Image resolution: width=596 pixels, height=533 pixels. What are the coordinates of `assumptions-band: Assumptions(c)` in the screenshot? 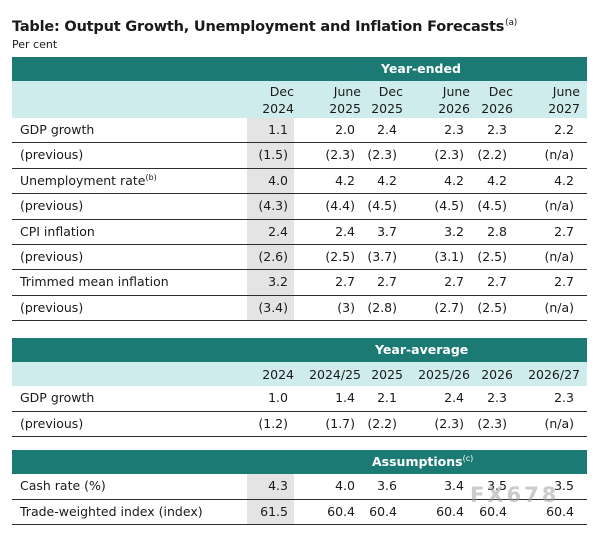 It's located at (299, 462).